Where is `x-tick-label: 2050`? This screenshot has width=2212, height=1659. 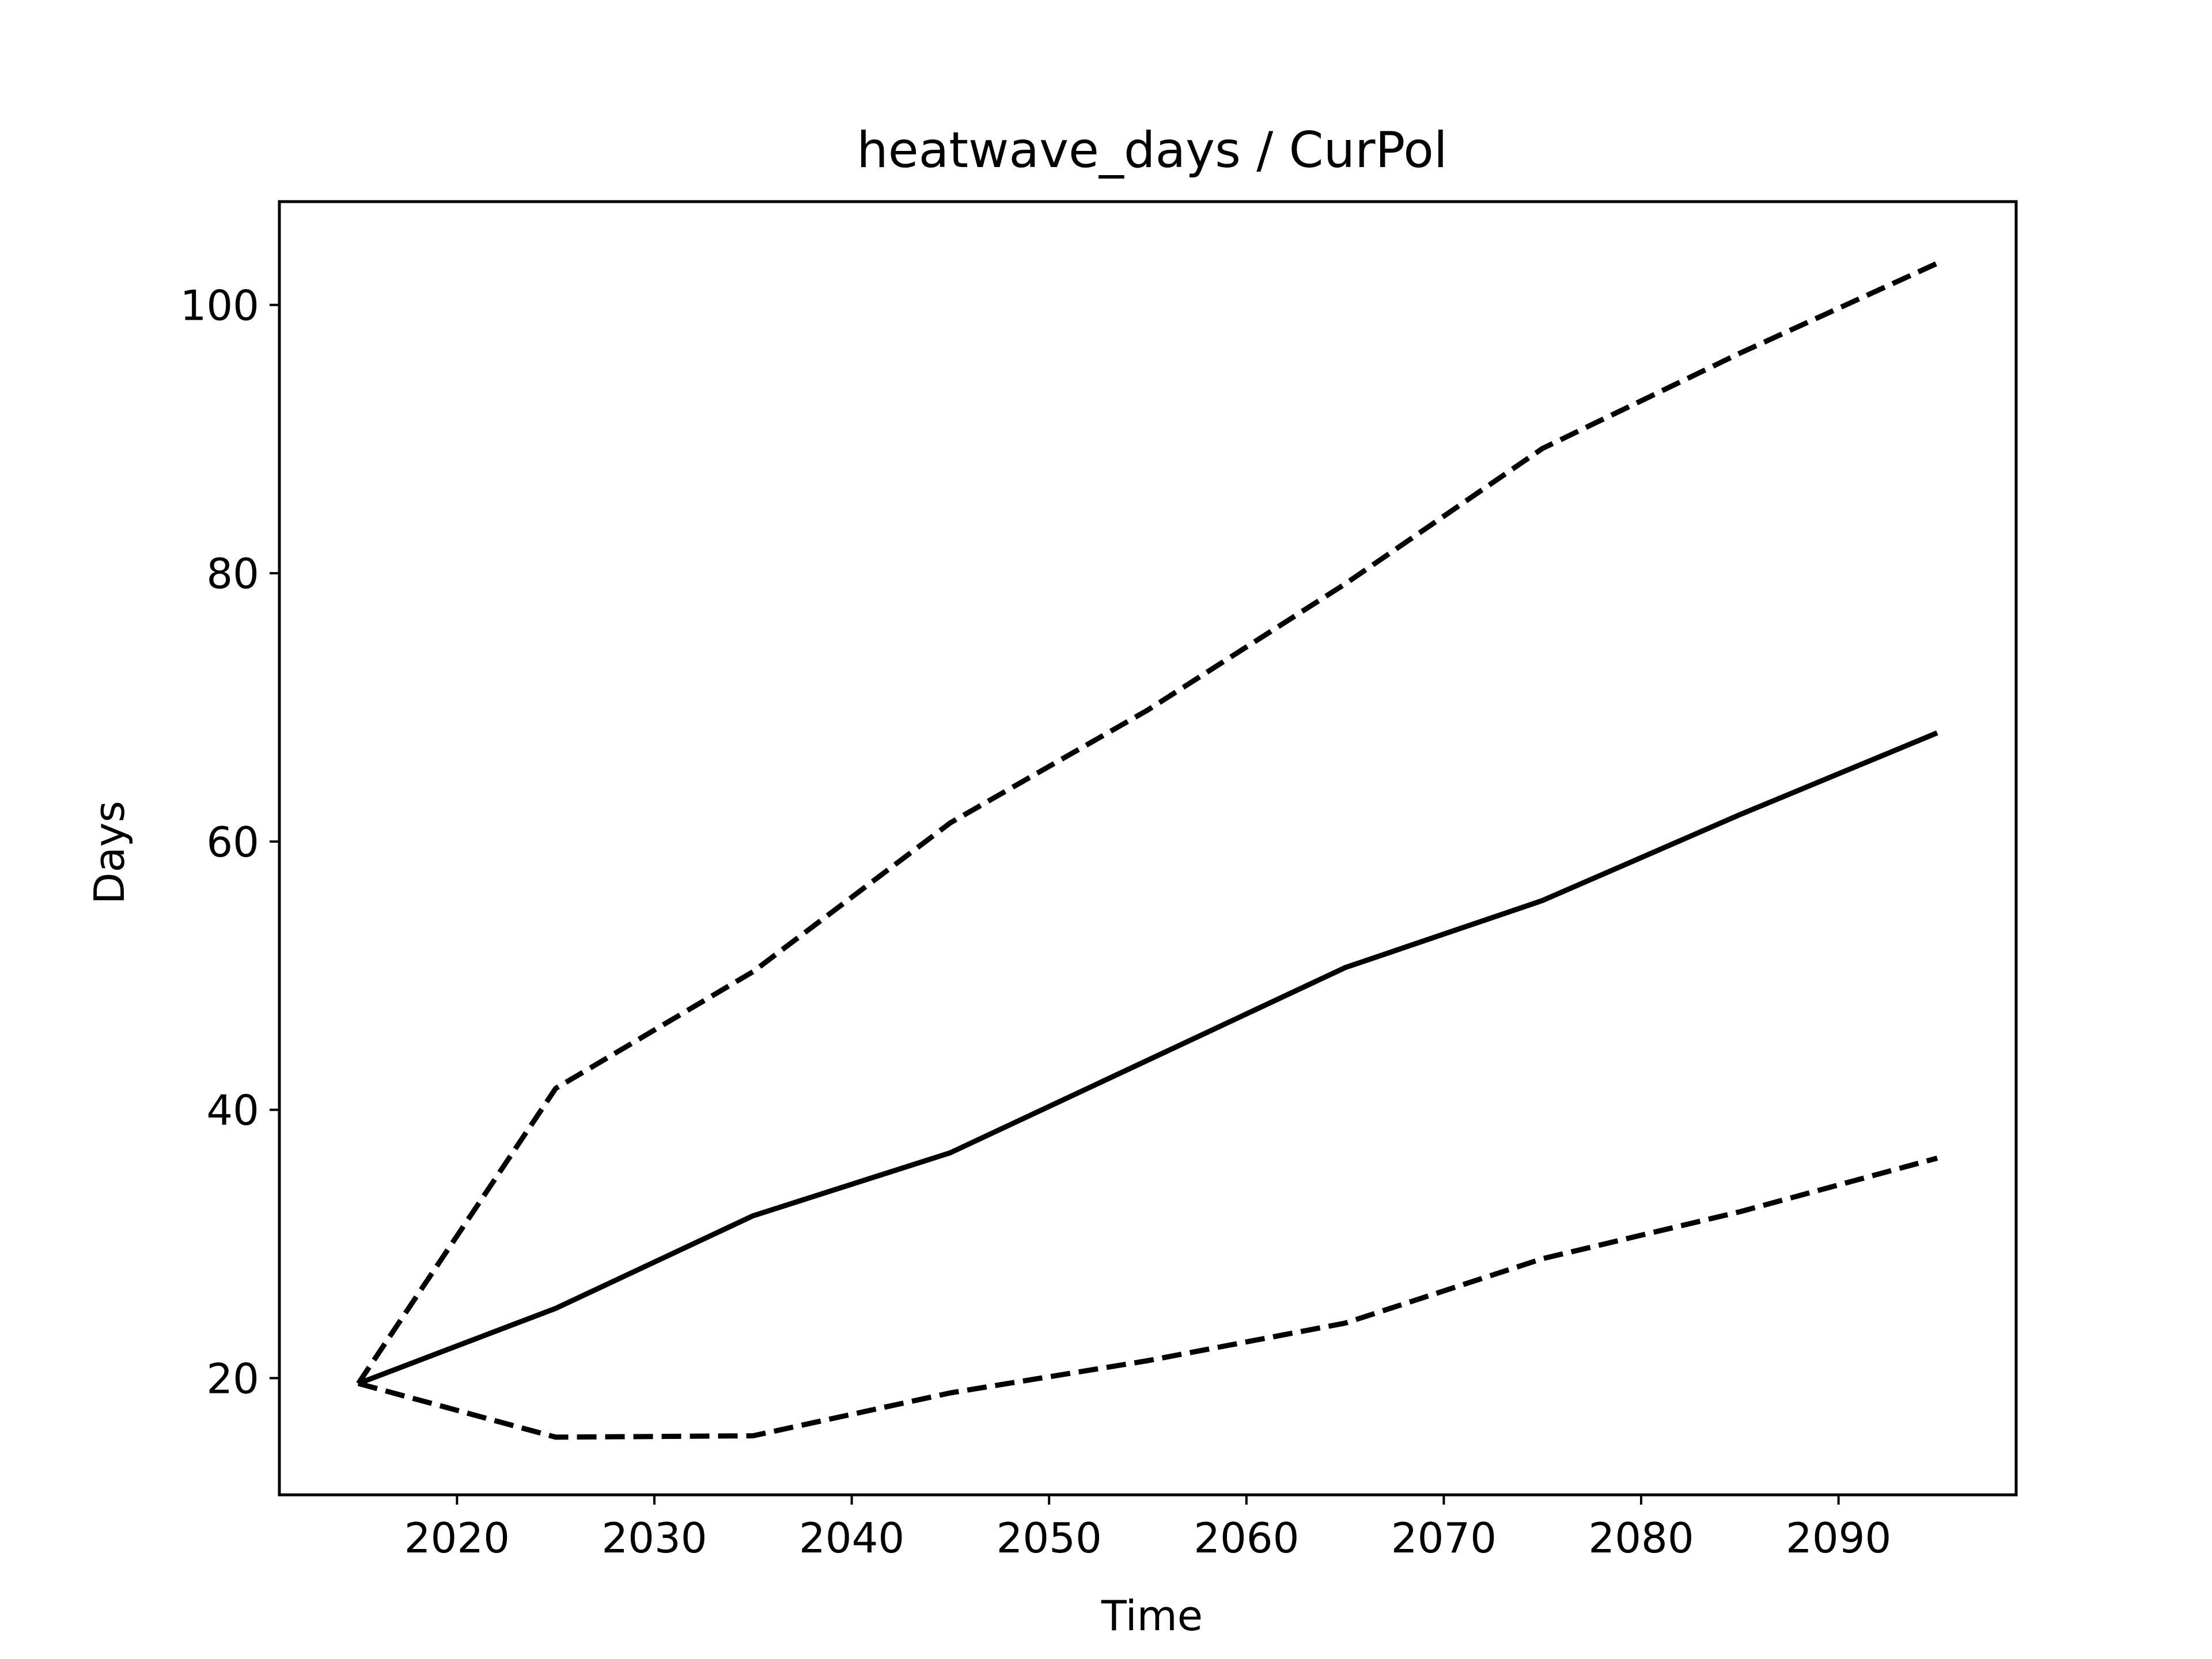
x-tick-label: 2050 is located at coordinates (1049, 1538).